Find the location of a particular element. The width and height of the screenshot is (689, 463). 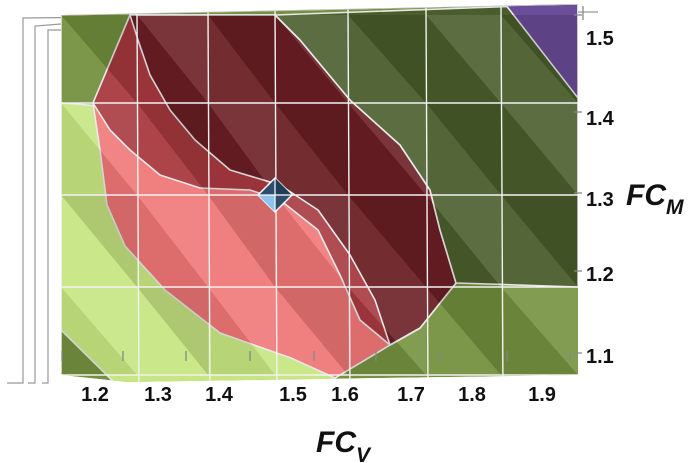

x-tick-label: 1.9 is located at coordinates (542, 395).